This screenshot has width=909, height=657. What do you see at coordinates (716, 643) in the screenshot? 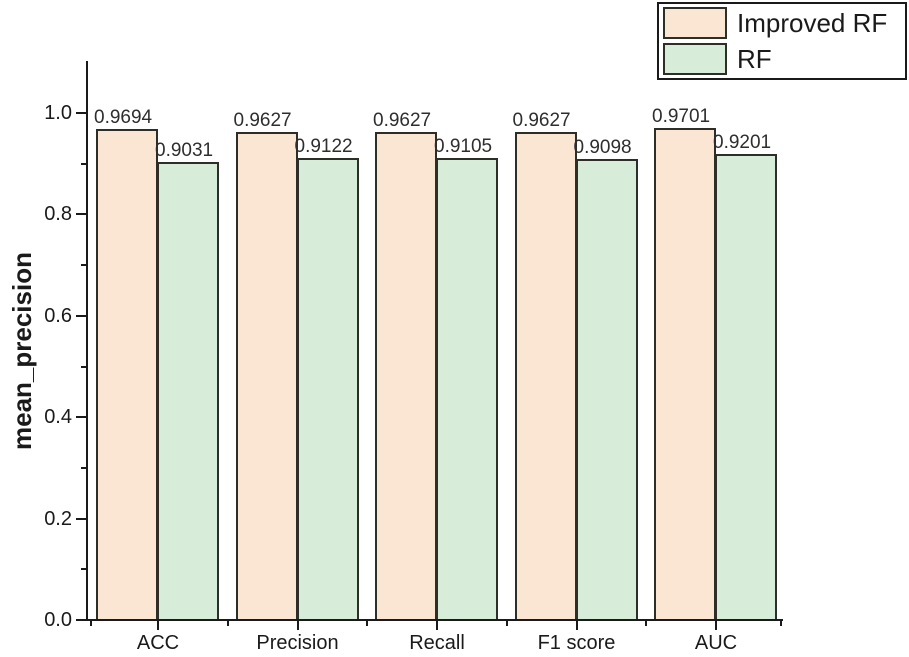
I see `x-tick-label-auc: AUC` at bounding box center [716, 643].